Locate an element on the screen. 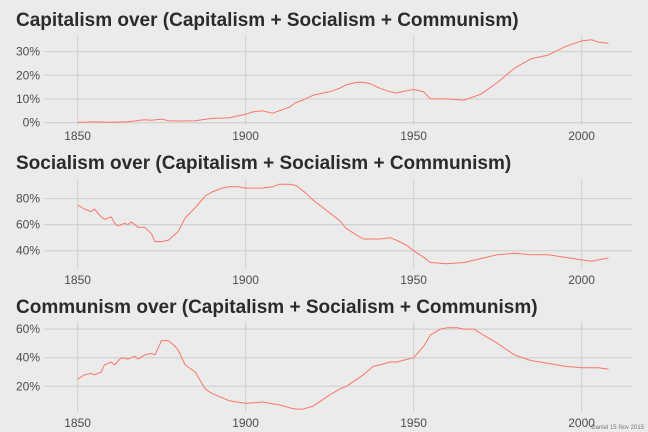 This screenshot has height=432, width=648. x-tick-label-socialism-3: 2000 is located at coordinates (581, 280).